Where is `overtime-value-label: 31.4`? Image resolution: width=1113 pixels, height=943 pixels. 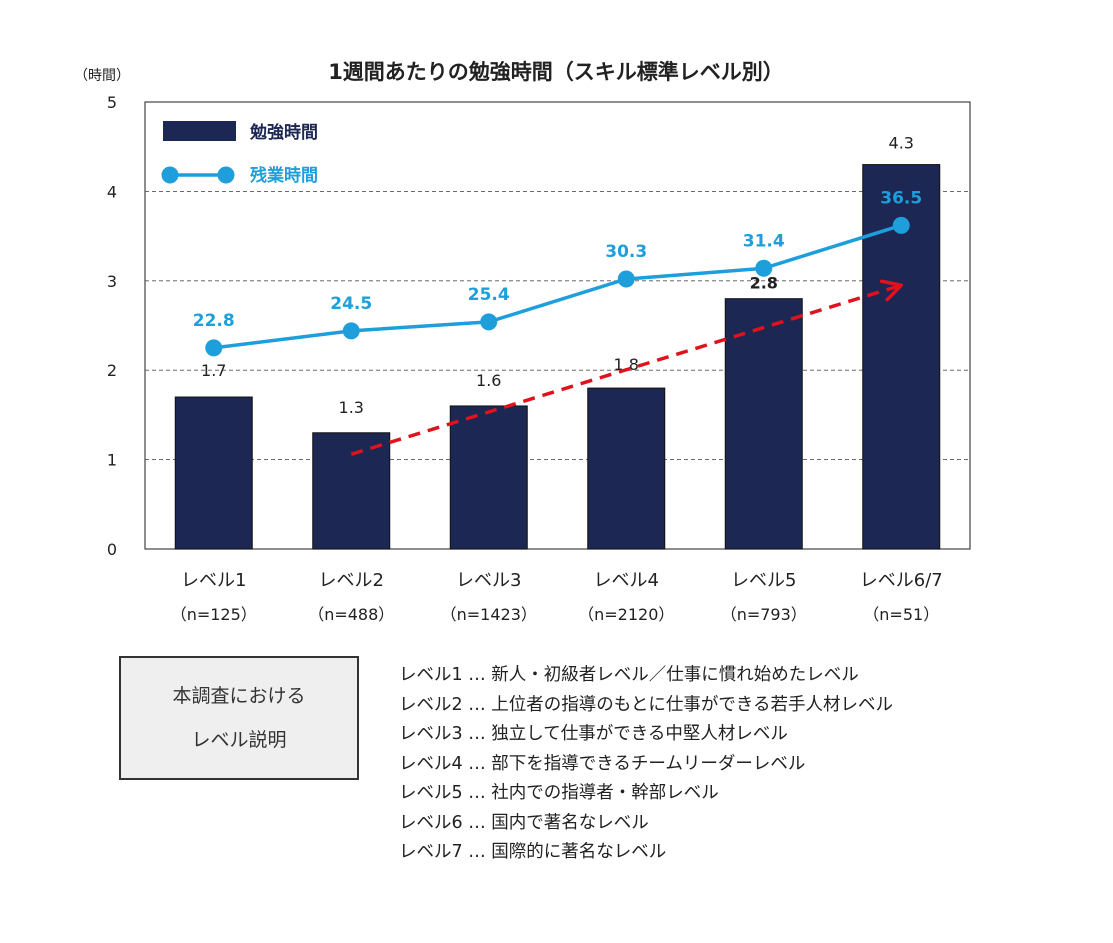 overtime-value-label: 31.4 is located at coordinates (764, 241).